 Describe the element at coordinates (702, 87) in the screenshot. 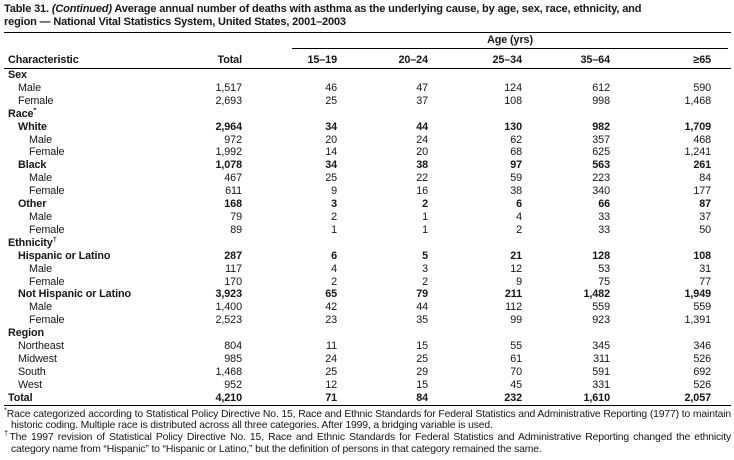

I see `cell-value: 590` at that location.